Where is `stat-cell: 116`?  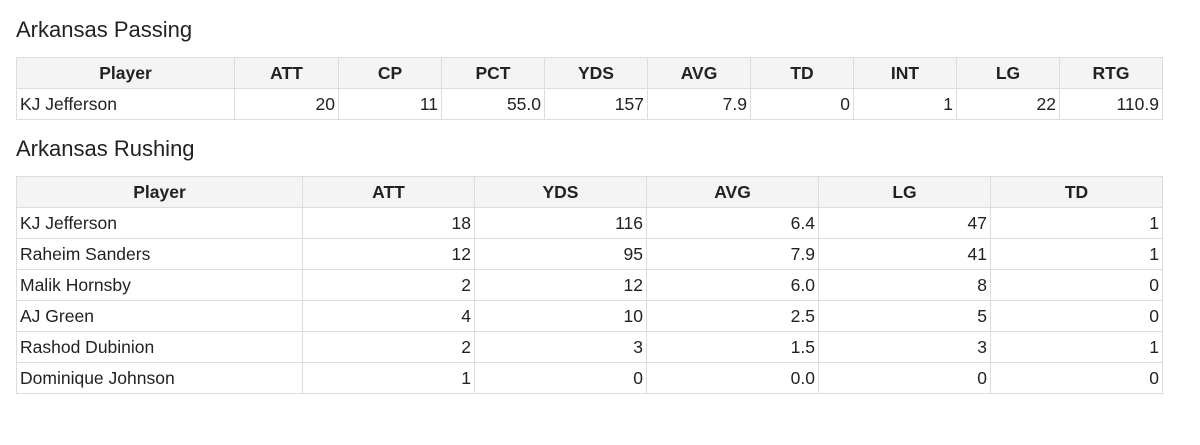 stat-cell: 116 is located at coordinates (560, 223).